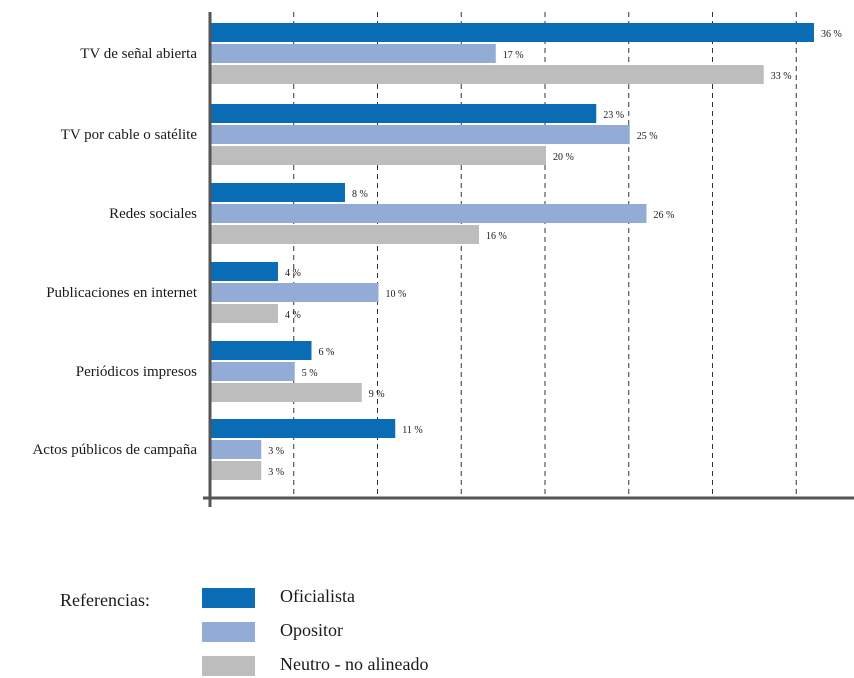 Image resolution: width=854 pixels, height=678 pixels. Describe the element at coordinates (278, 192) in the screenshot. I see `bar-oficialista-redes-sociales` at that location.